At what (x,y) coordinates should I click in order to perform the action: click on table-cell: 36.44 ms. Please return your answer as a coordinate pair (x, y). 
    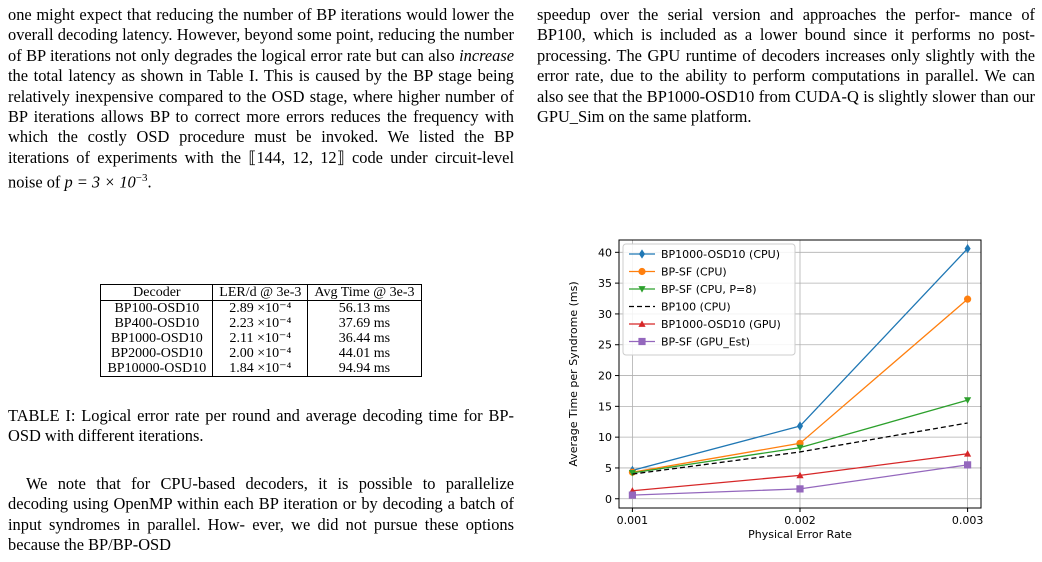
    Looking at the image, I should click on (364, 338).